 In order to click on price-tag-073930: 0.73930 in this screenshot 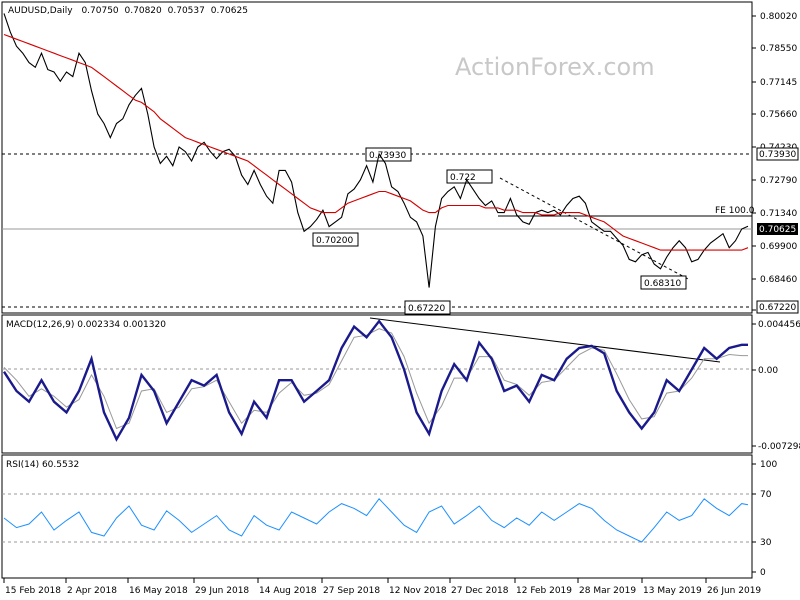, I will do `click(777, 154)`.